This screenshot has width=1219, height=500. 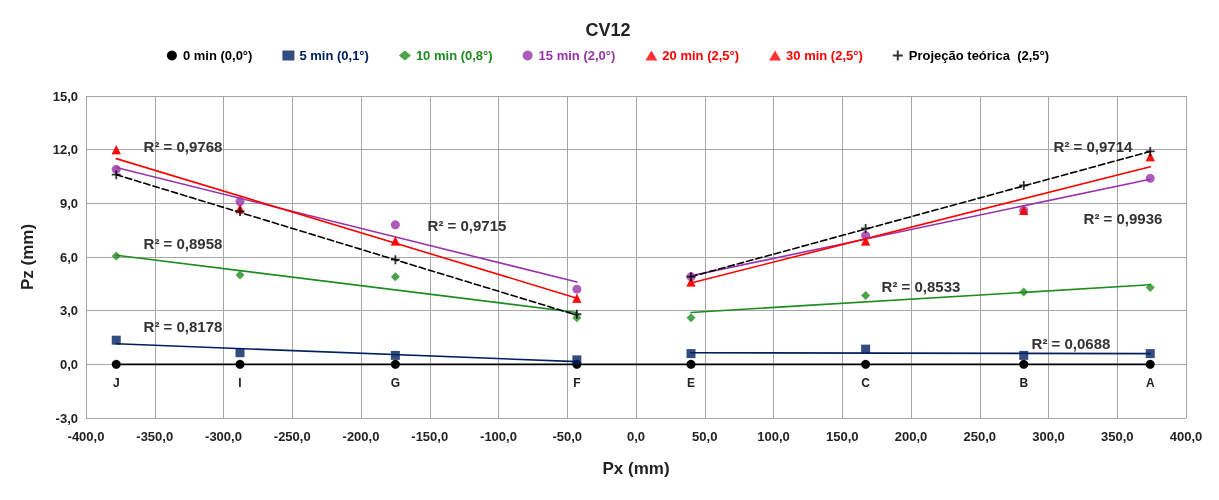 I want to click on x-tick-label: 400,0, so click(x=1186, y=436).